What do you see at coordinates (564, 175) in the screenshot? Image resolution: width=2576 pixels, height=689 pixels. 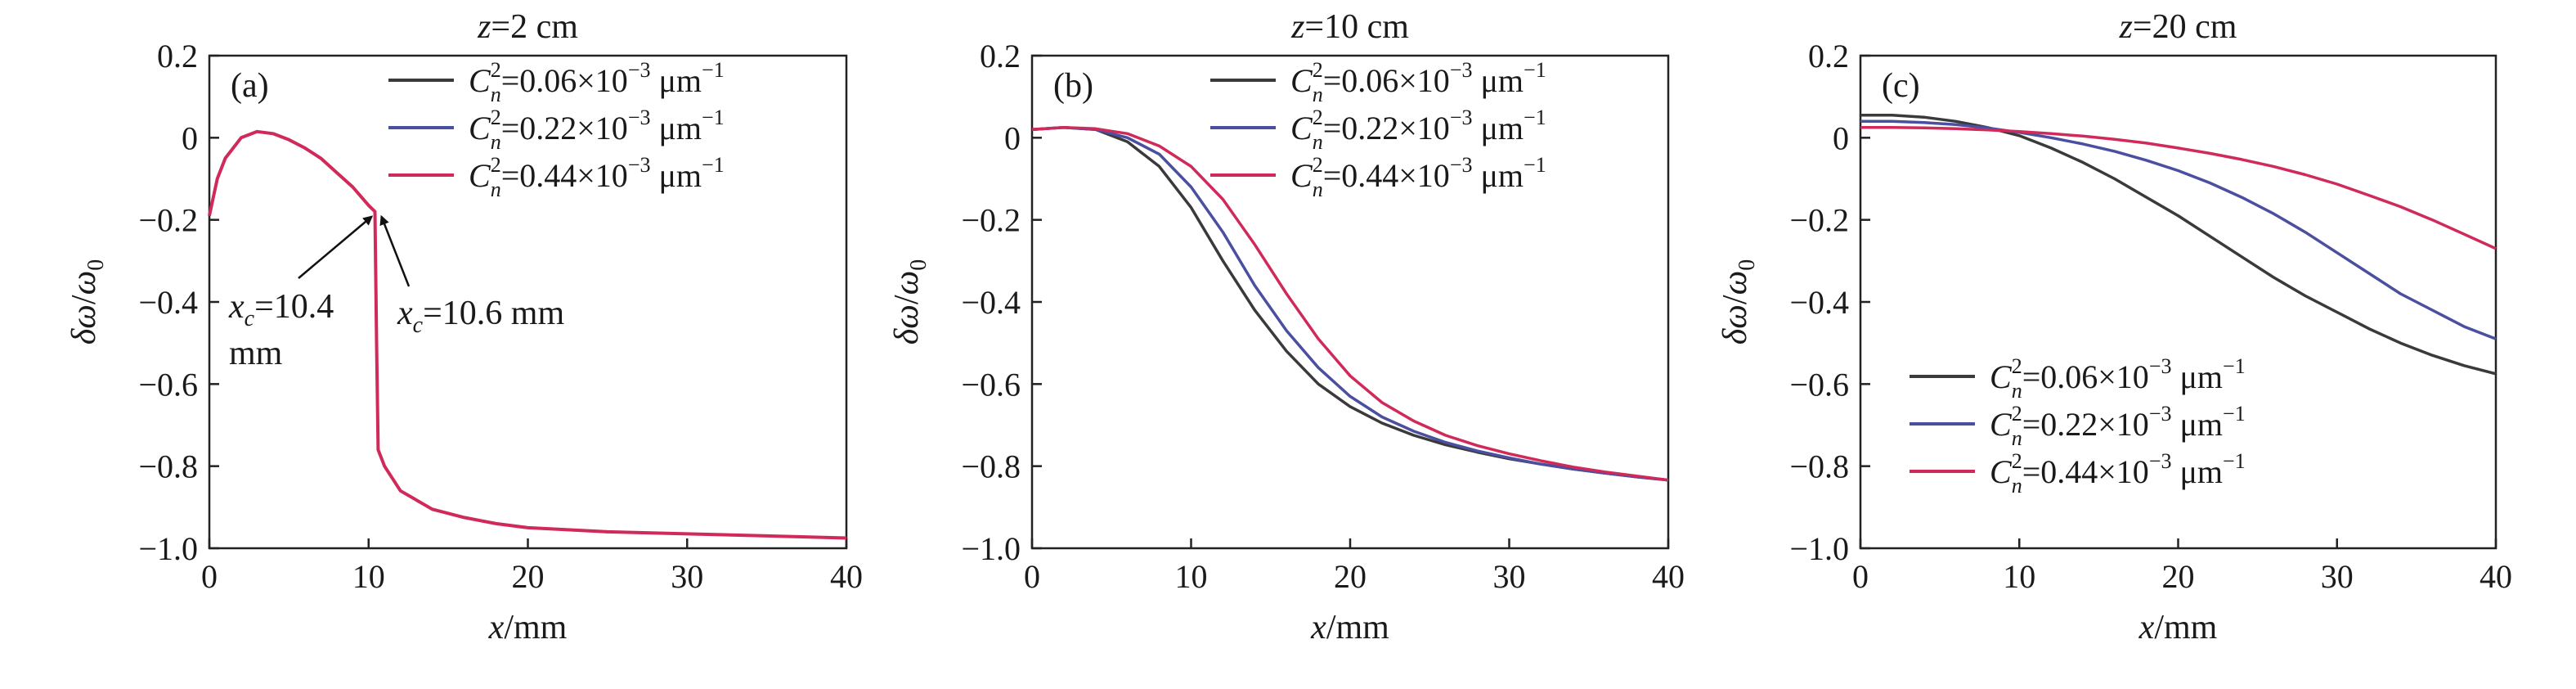 I see `legend-value: =0.44×10` at bounding box center [564, 175].